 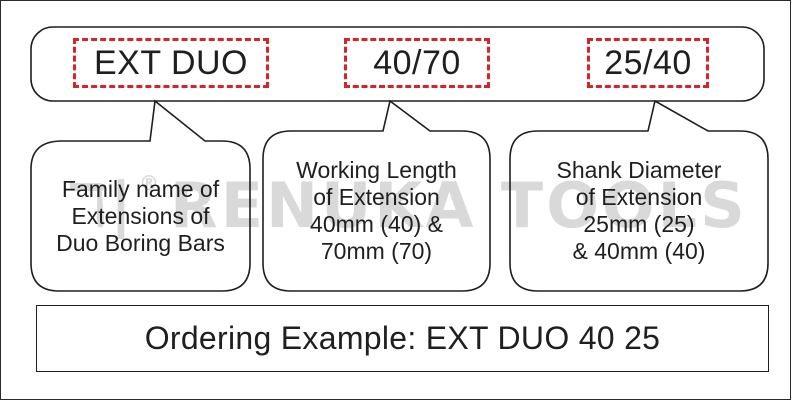 I want to click on ordering-example-text: Ordering Example: EXT DUO 40 25, so click(x=402, y=338).